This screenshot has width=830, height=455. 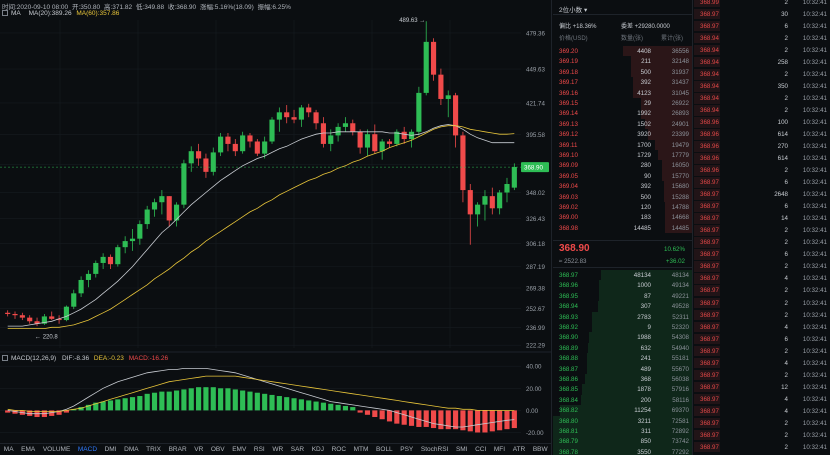 I want to click on tab-trix: TRIX, so click(x=153, y=449).